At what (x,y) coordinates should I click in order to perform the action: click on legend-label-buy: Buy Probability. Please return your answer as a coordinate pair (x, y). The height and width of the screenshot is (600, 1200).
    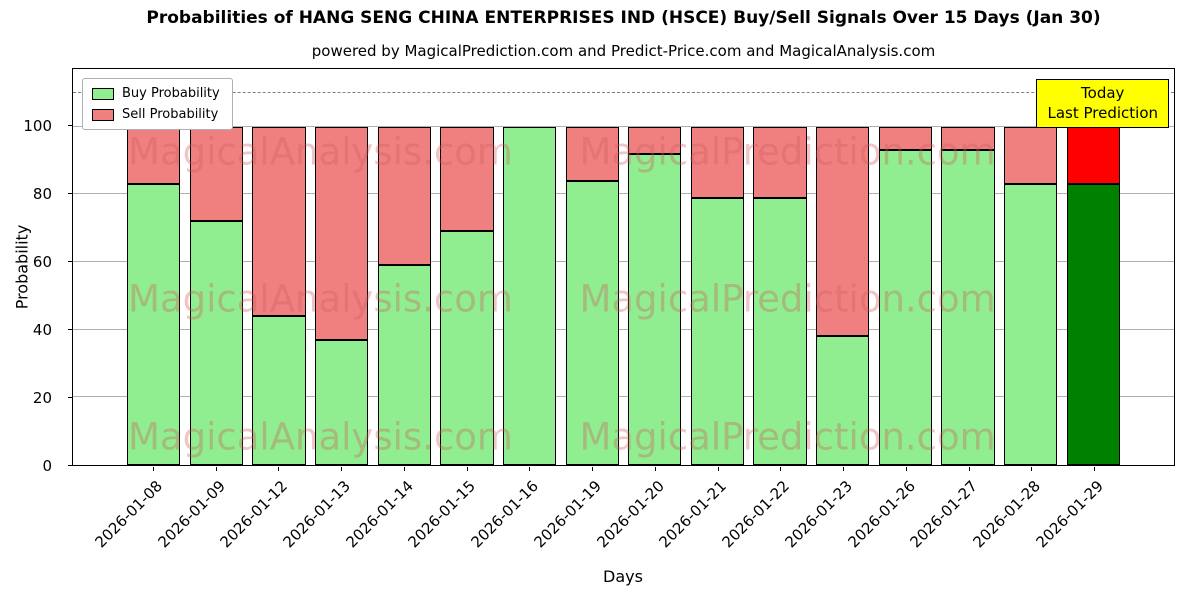
    Looking at the image, I should click on (171, 93).